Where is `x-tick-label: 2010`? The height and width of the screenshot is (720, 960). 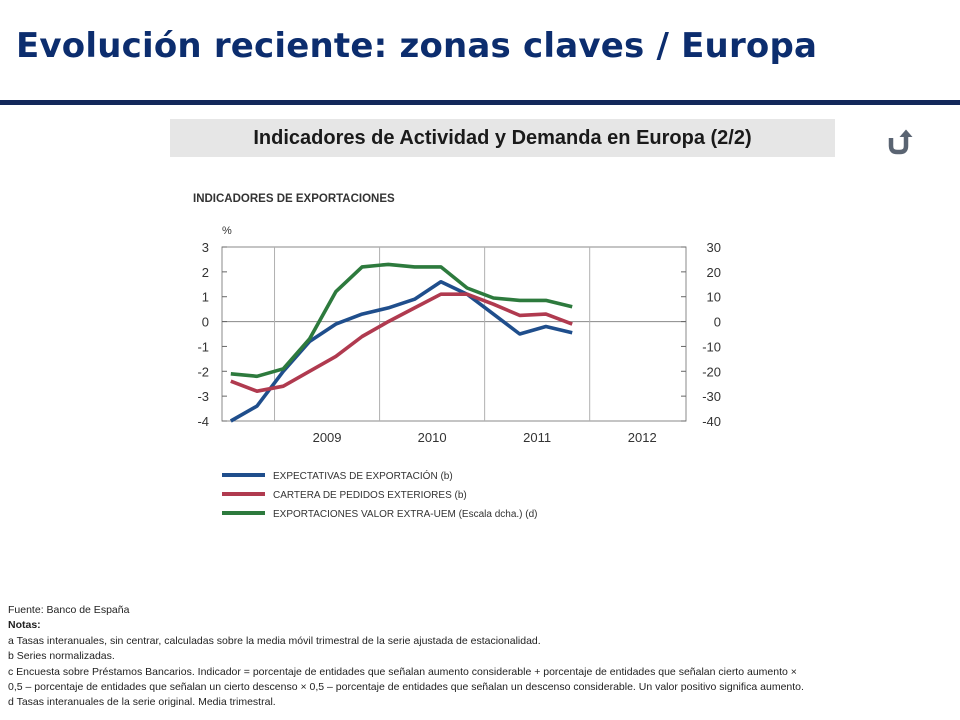
x-tick-label: 2010 is located at coordinates (432, 437).